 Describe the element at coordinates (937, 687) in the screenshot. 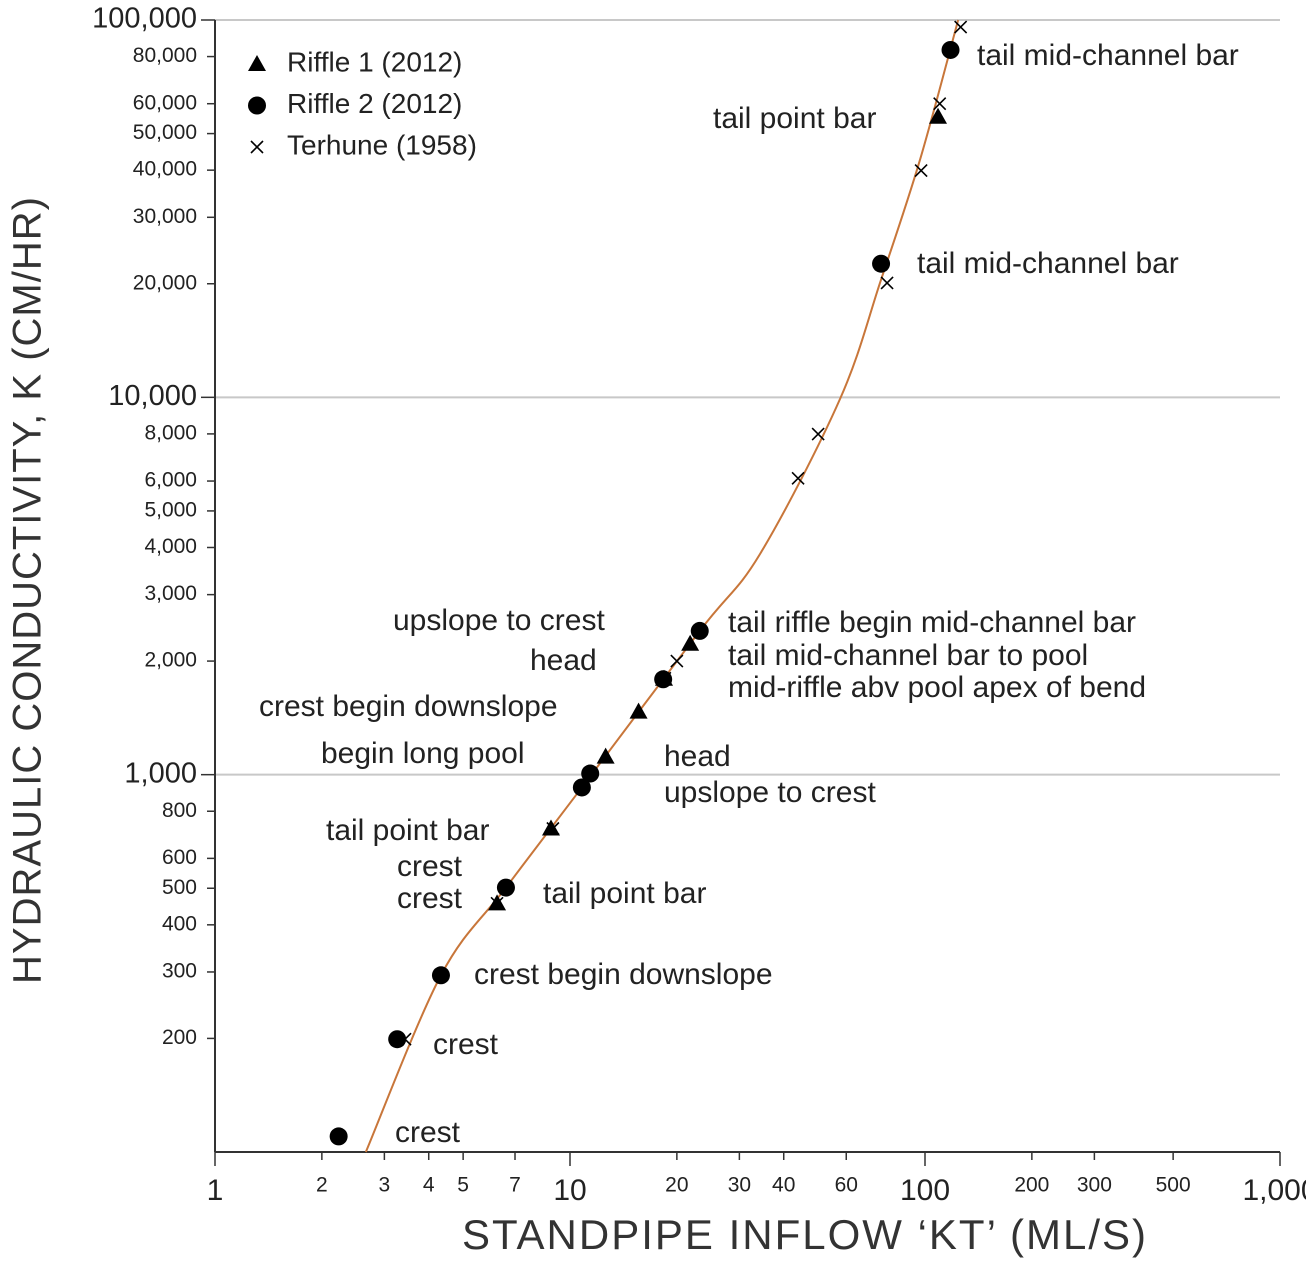

I see `annotation: mid-riffle abv pool apex of bend` at that location.